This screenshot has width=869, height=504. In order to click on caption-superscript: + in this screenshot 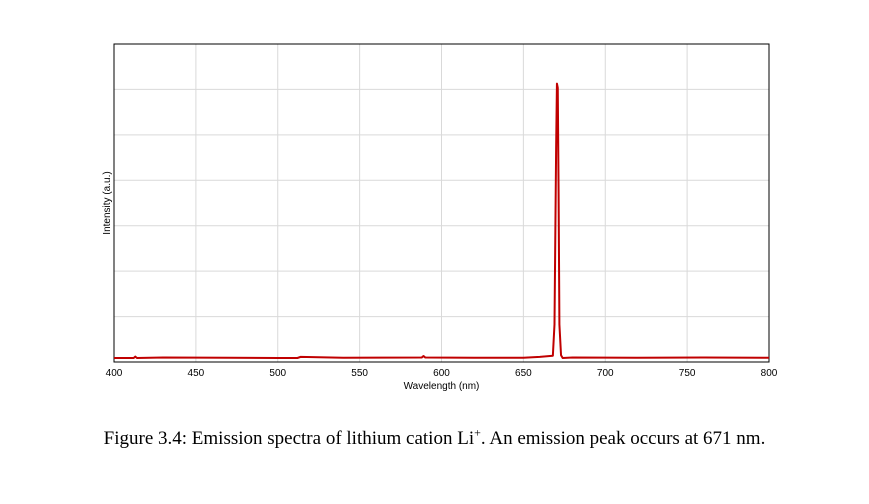, I will do `click(477, 432)`.